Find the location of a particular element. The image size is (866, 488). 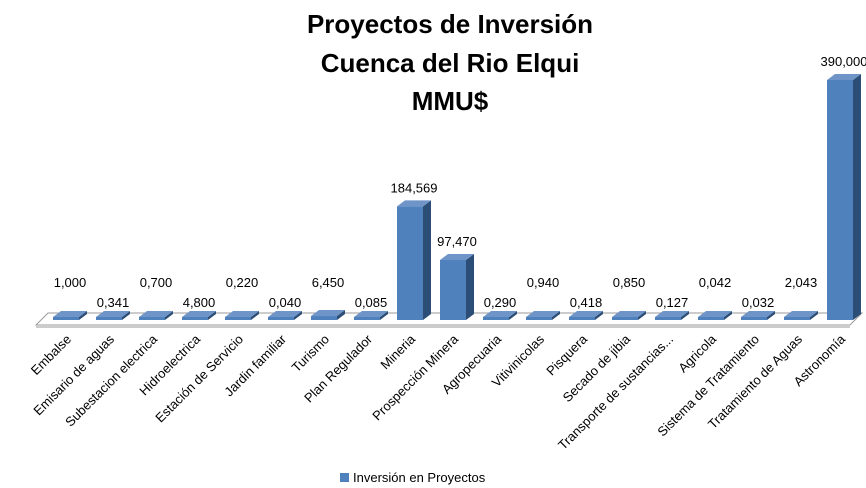

data-label: 0,700 is located at coordinates (156, 282).